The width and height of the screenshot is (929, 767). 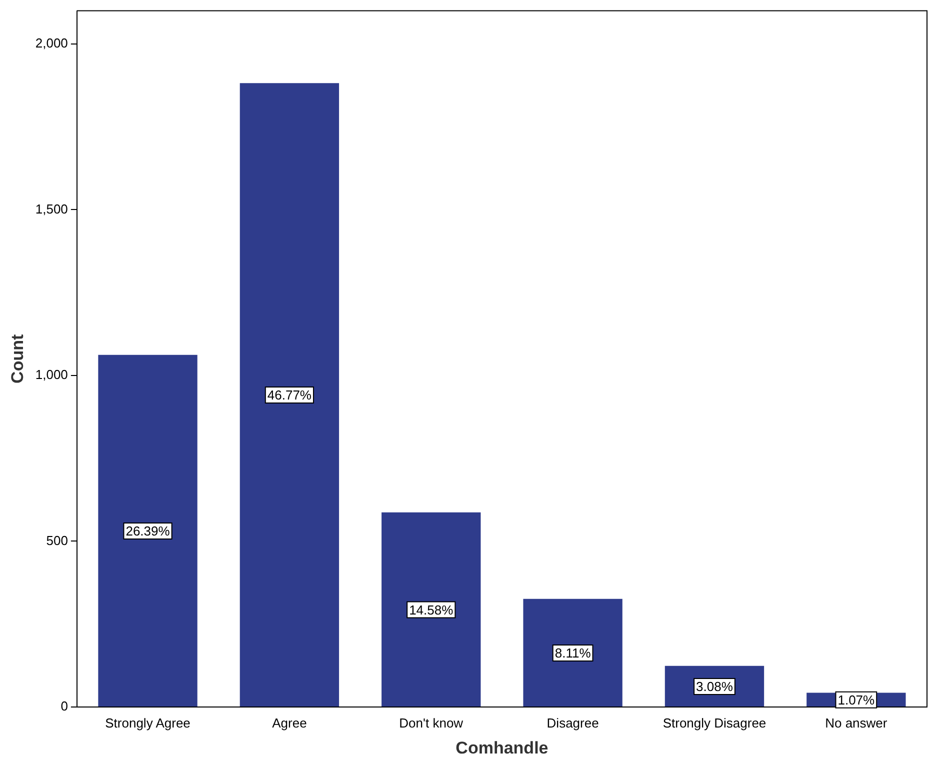 I want to click on annotation: 3.08%, so click(x=715, y=686).